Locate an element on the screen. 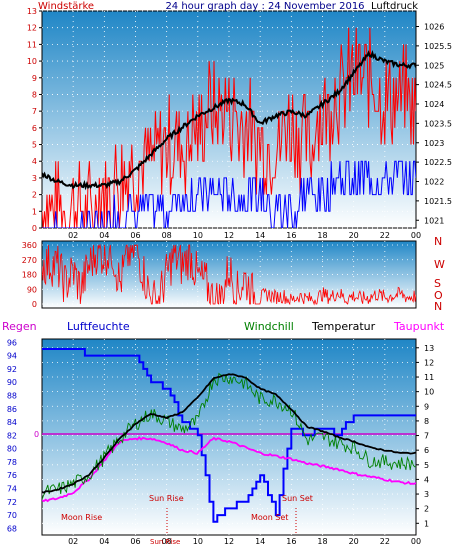 This screenshot has height=555, width=470. windstaerke-tick-label: 6 is located at coordinates (34, 128).